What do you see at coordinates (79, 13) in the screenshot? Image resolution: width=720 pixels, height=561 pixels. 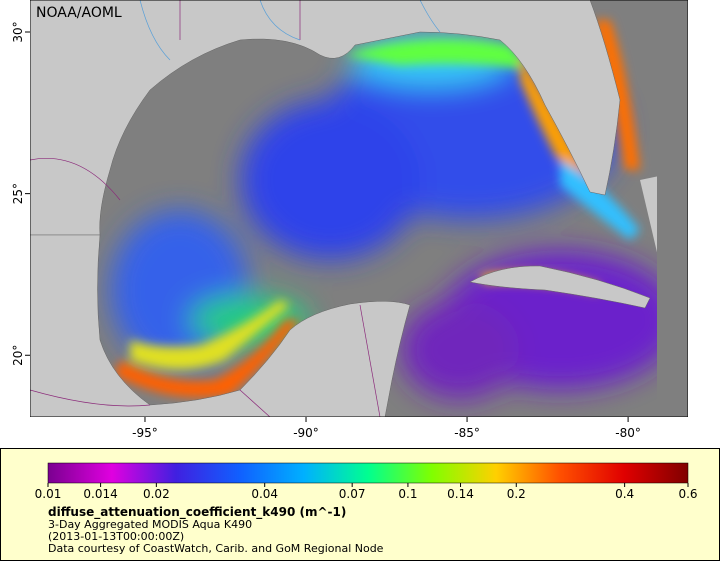 I see `source-label: NOAA/AOML` at bounding box center [79, 13].